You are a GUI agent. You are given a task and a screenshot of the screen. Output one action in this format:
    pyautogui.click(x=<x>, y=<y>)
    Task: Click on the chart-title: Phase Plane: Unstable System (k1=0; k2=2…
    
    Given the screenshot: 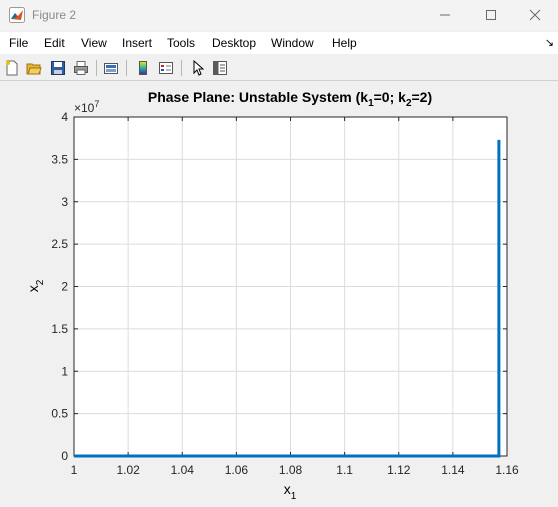 What is the action you would take?
    pyautogui.click(x=290, y=99)
    